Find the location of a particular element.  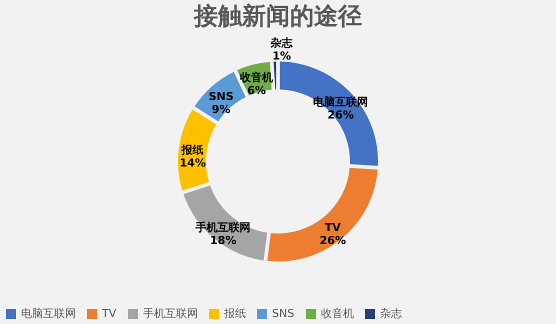

data-label: 1% is located at coordinates (282, 56).